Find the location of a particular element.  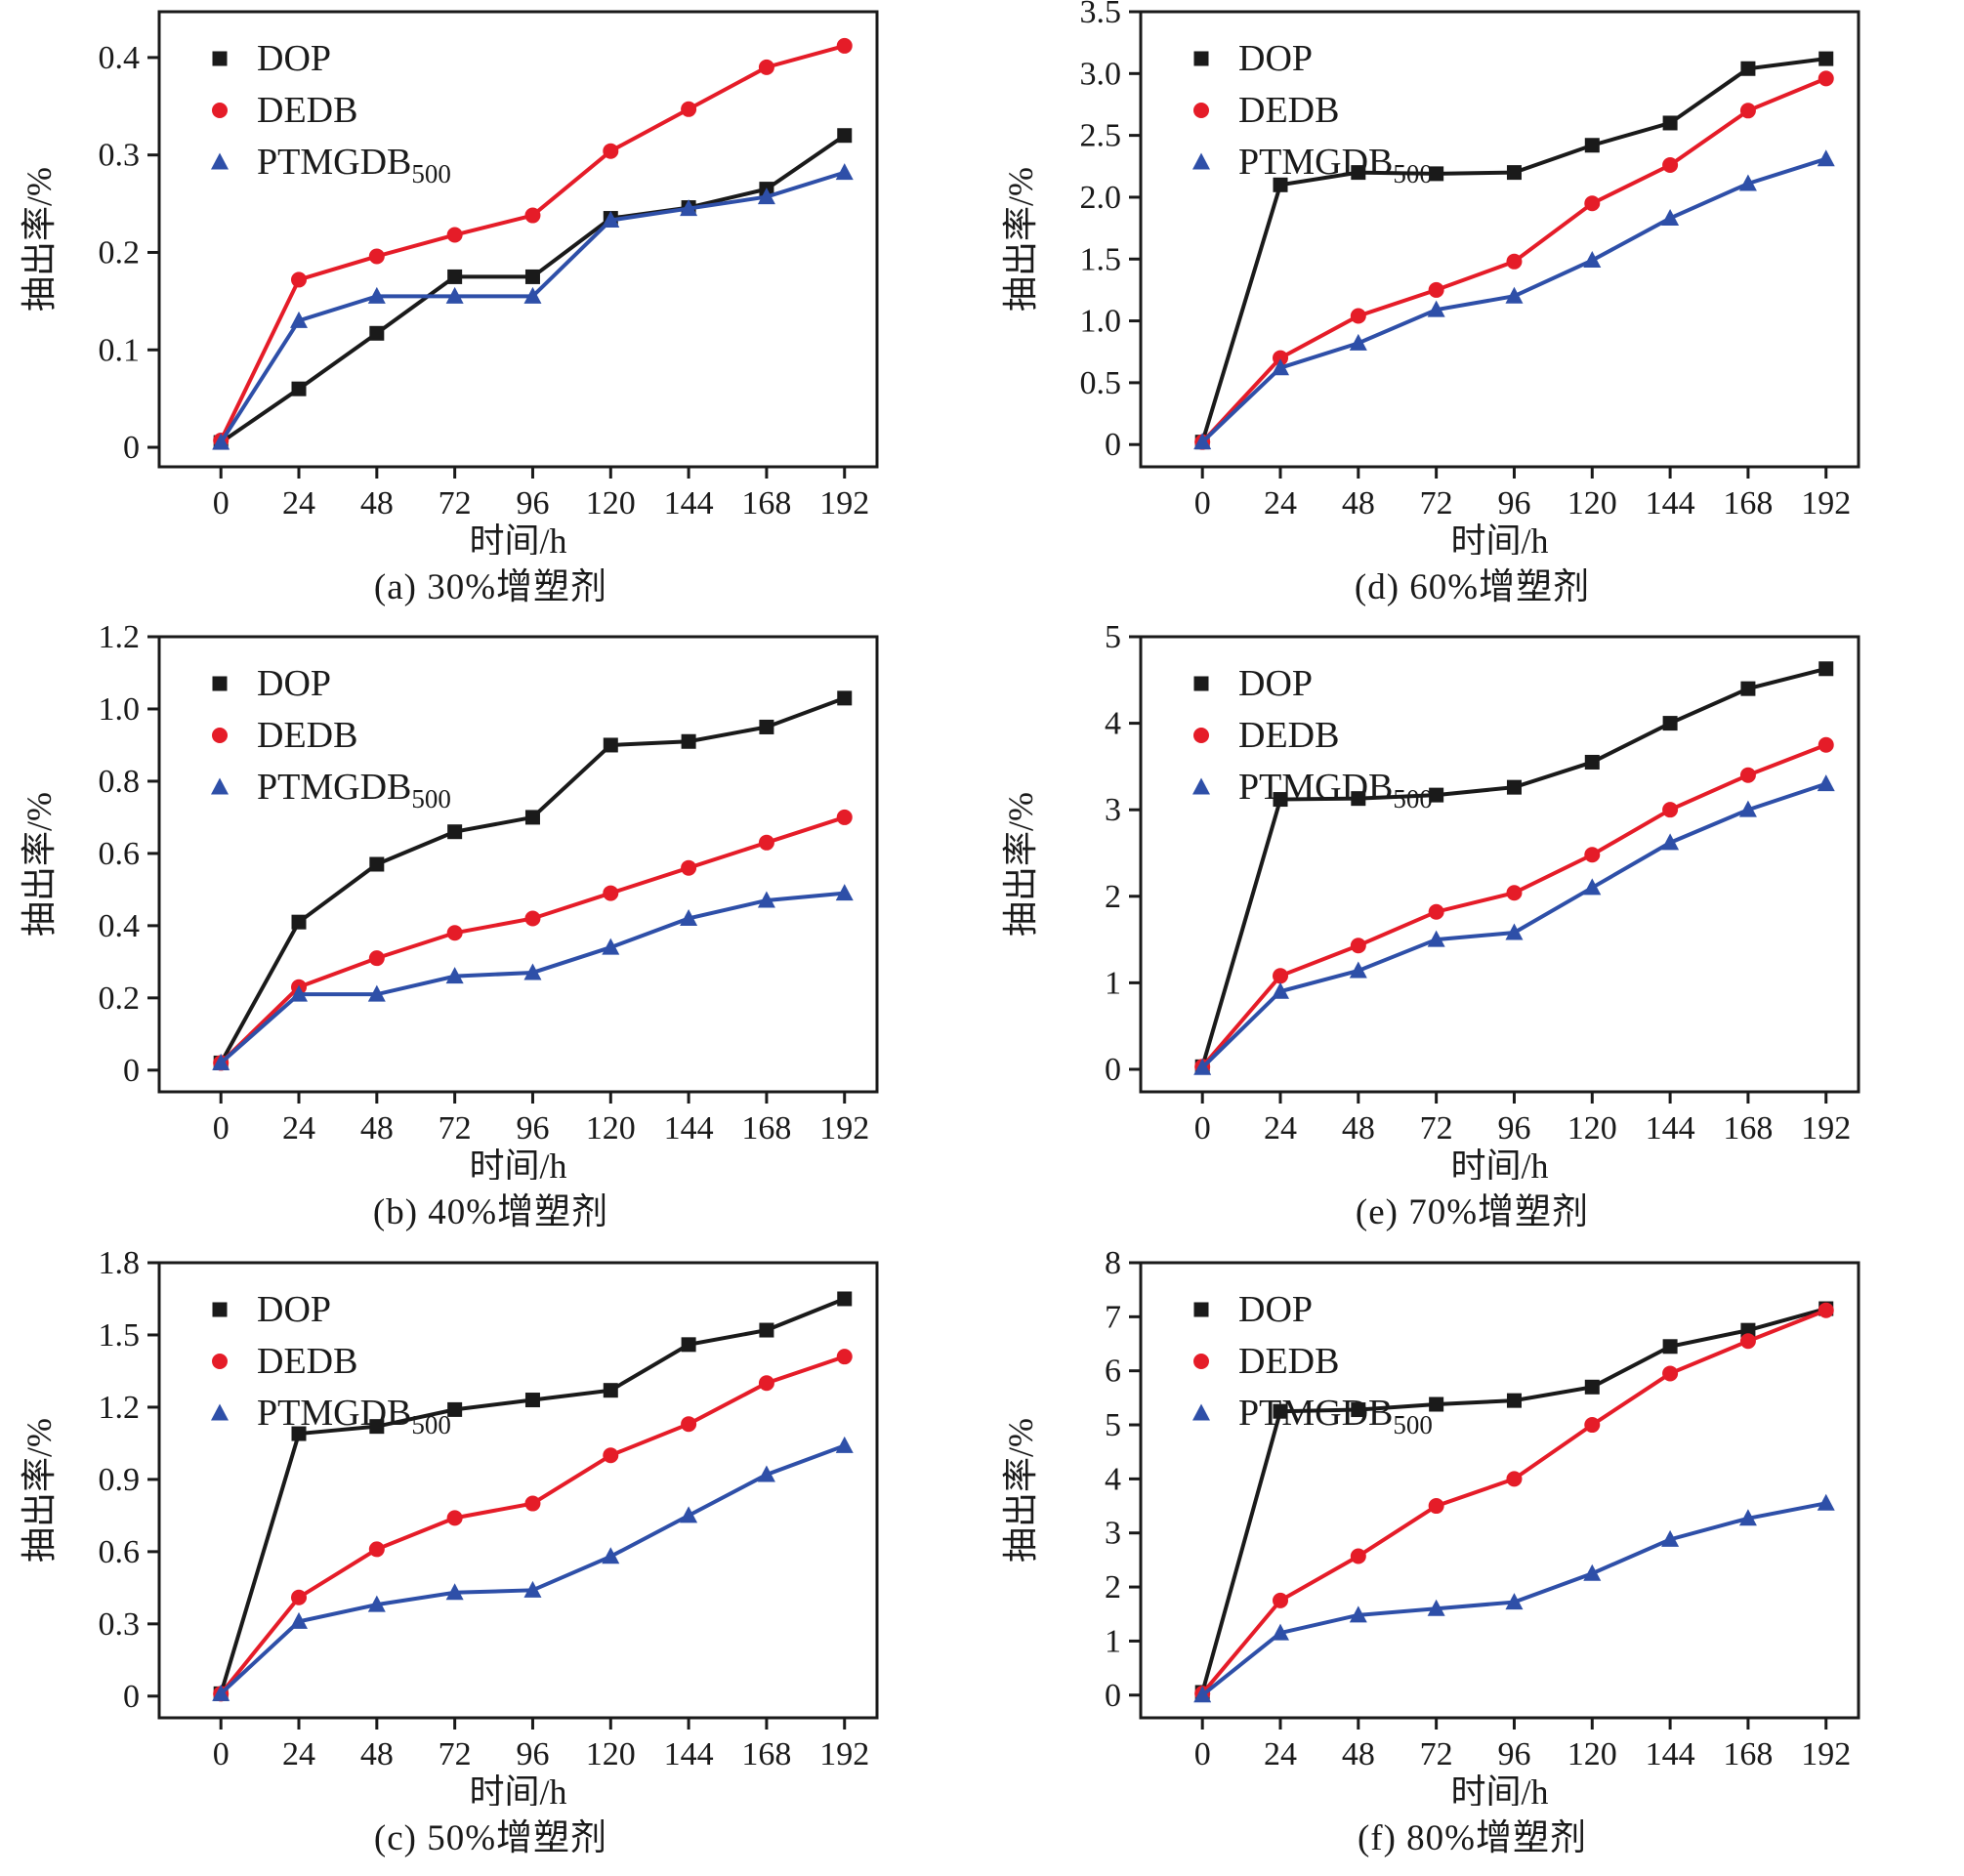

chart-caption-d: (d) 60%增塑剂 is located at coordinates (1473, 587).